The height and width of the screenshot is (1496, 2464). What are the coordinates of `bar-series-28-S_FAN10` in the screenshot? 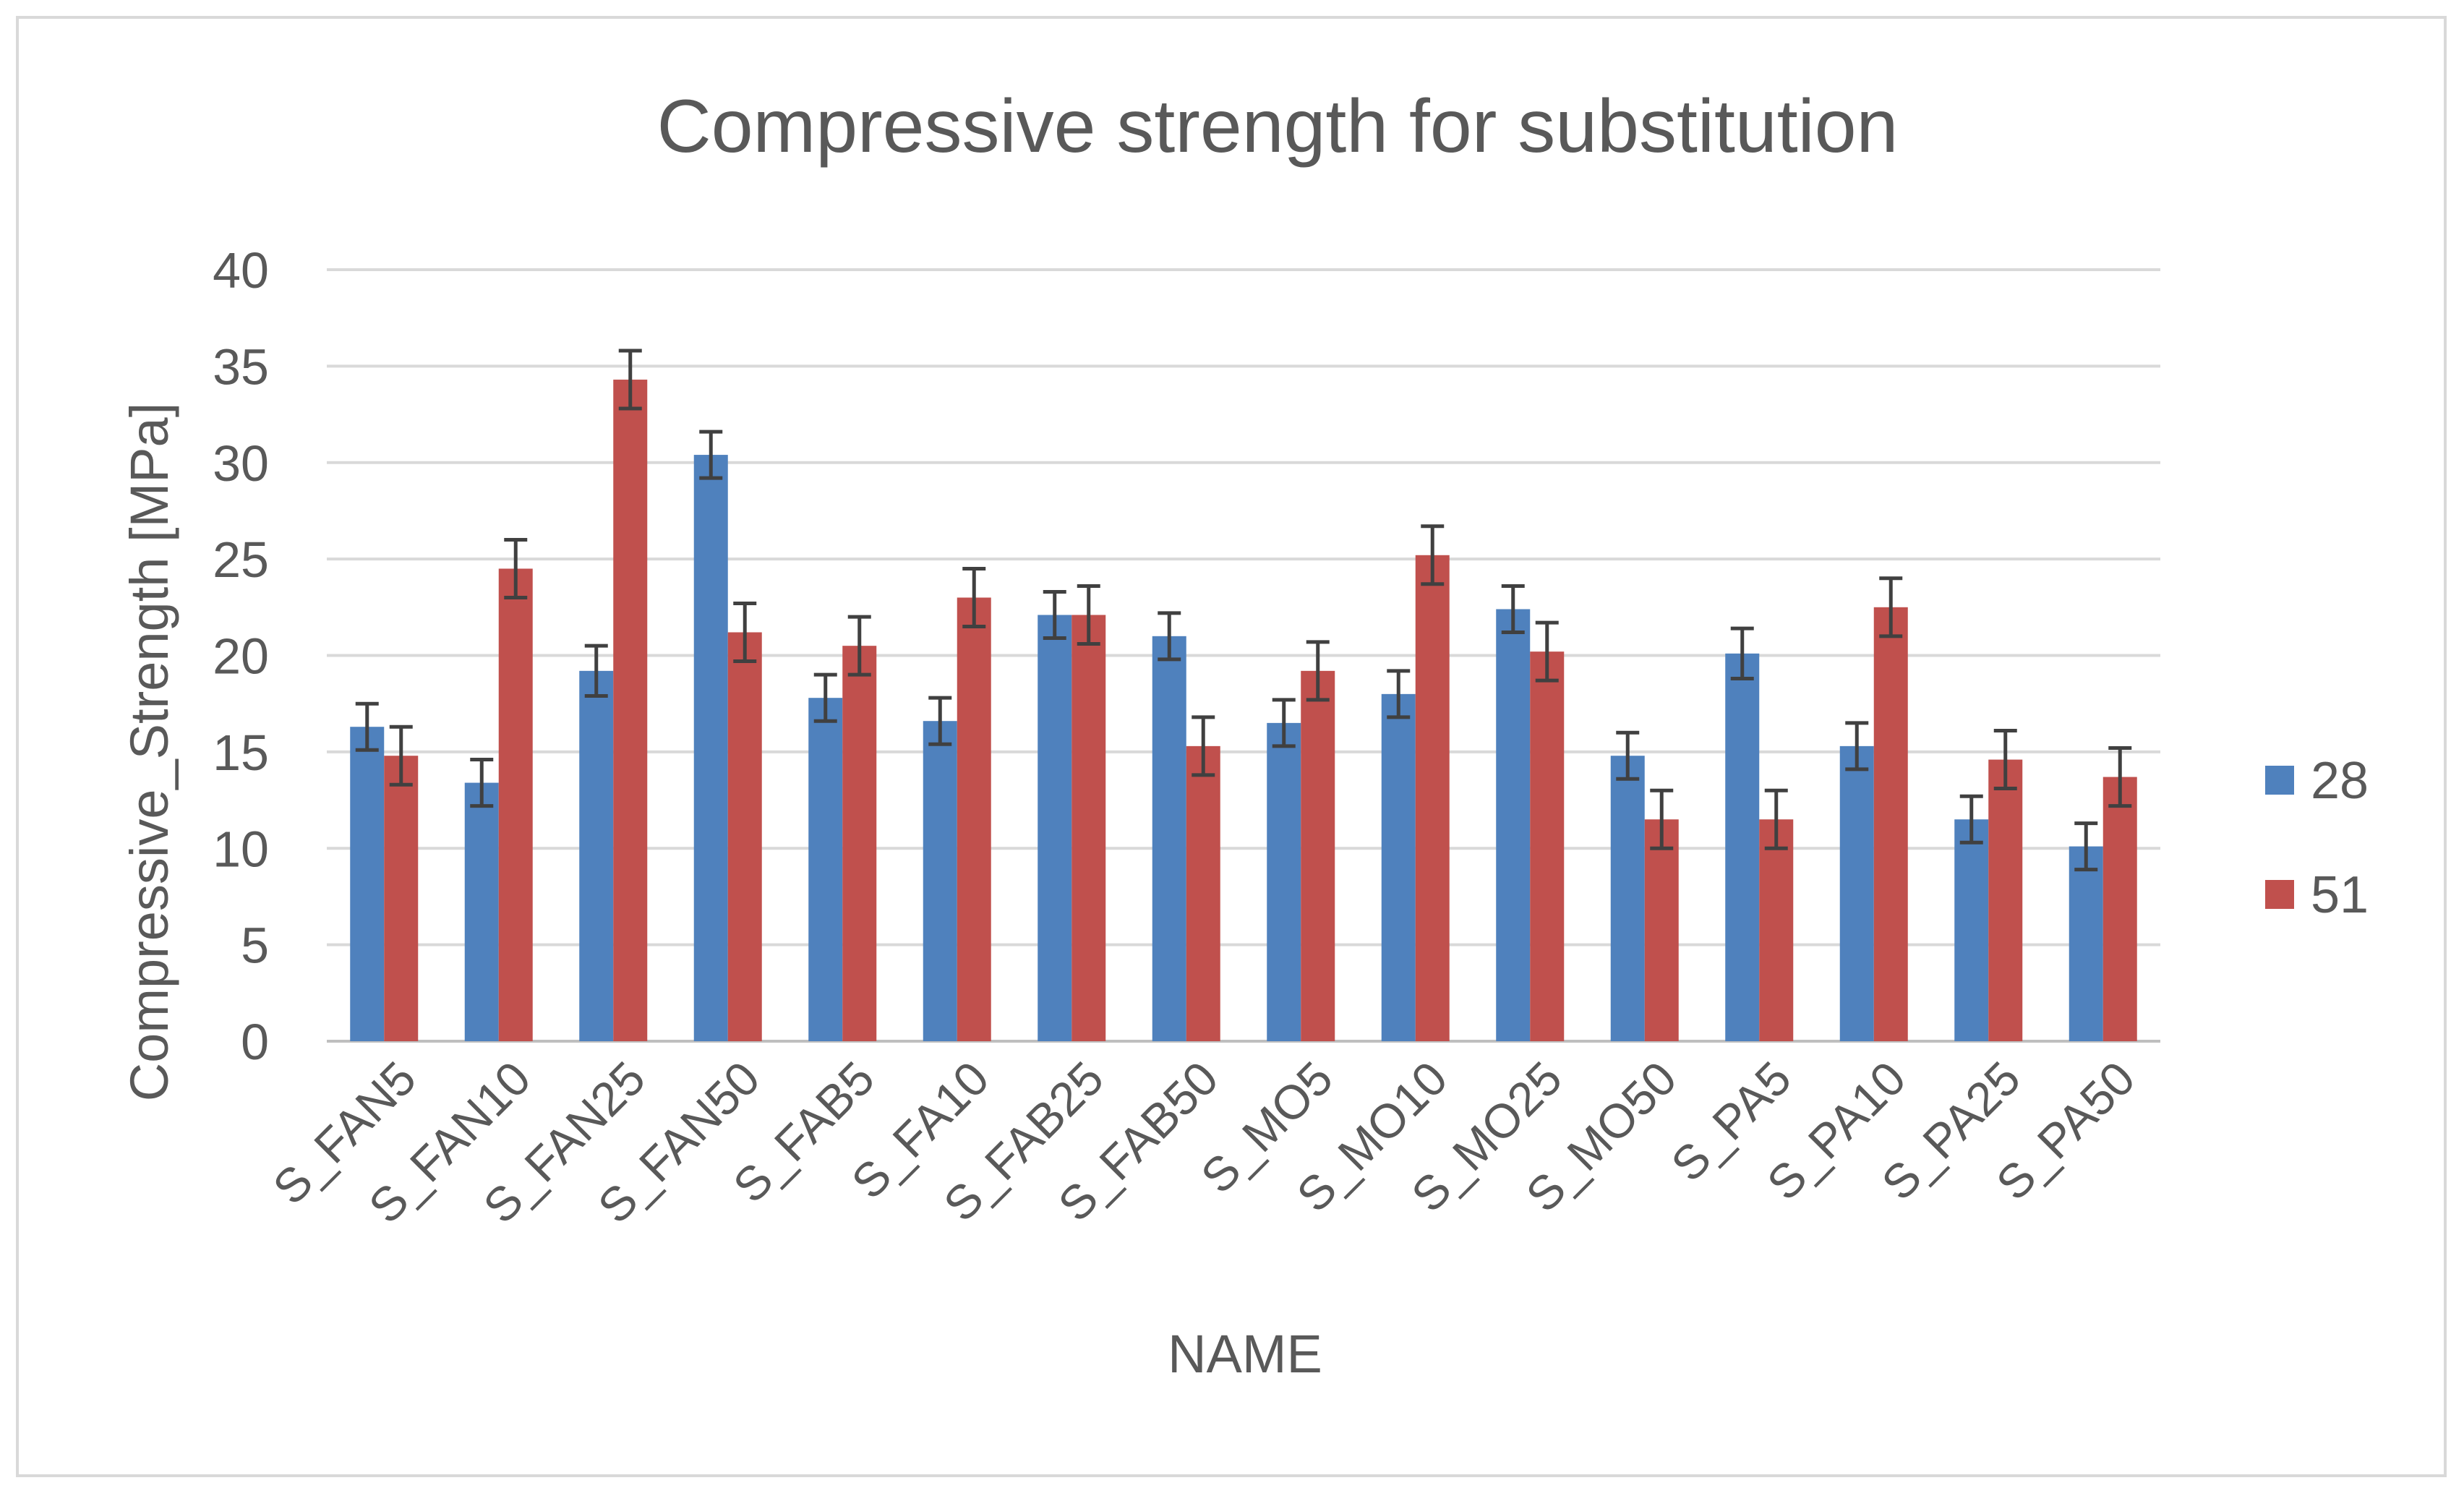 It's located at (482, 911).